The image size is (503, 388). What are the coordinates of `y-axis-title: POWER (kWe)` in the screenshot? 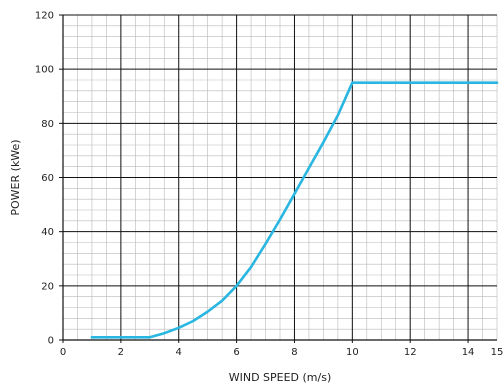 It's located at (15, 177).